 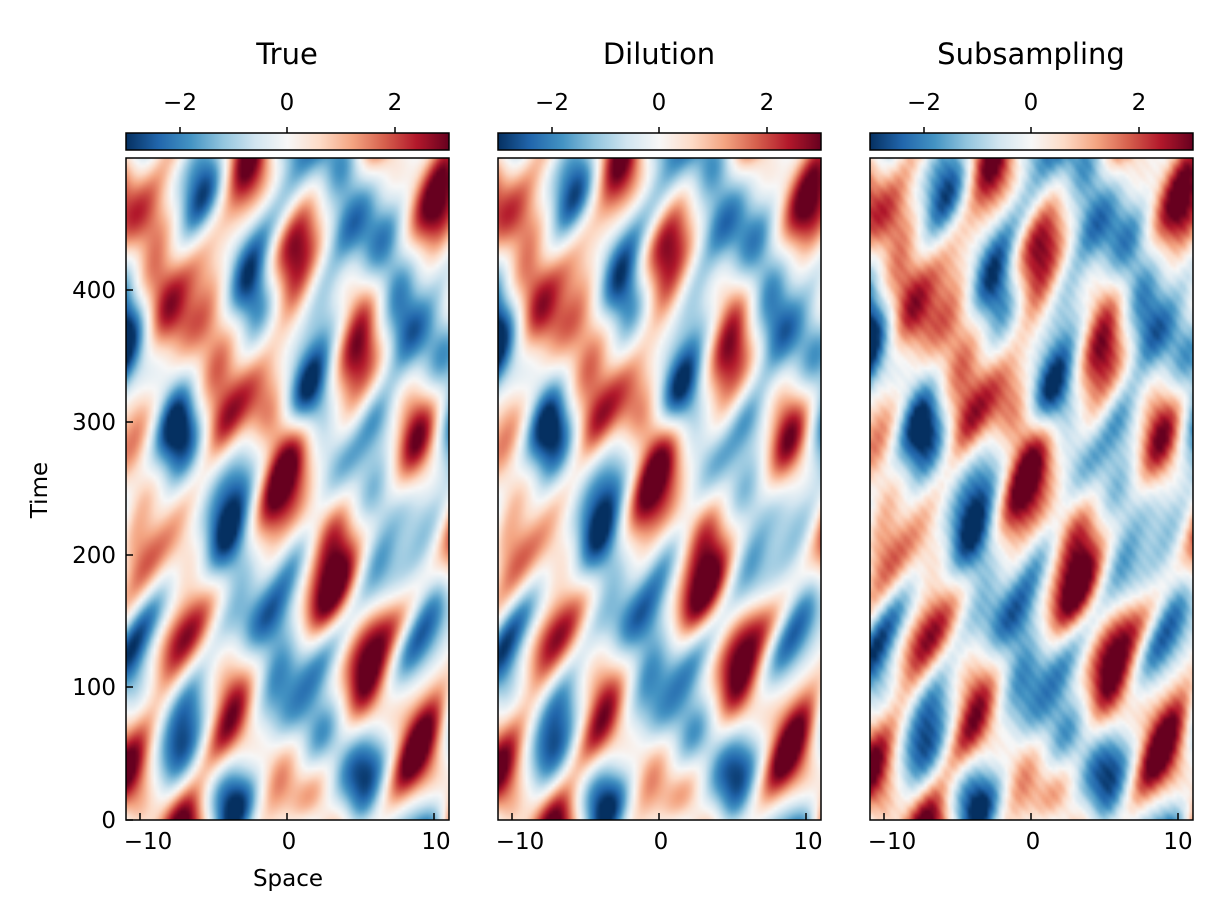 I want to click on panel-title-subsampling: Subsampling, so click(x=1031, y=54).